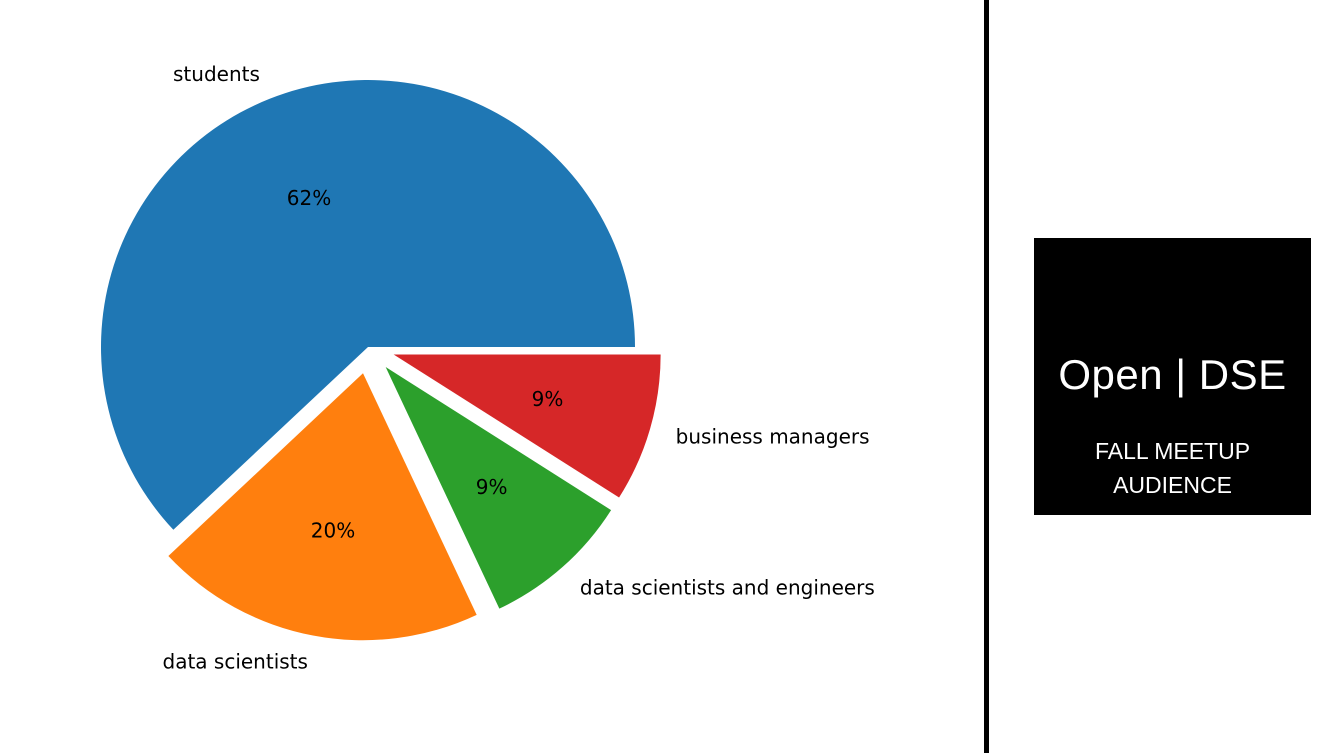 The width and height of the screenshot is (1342, 753). Describe the element at coordinates (1172, 485) in the screenshot. I see `event-subtitle-line2: AUDIENCE` at that location.